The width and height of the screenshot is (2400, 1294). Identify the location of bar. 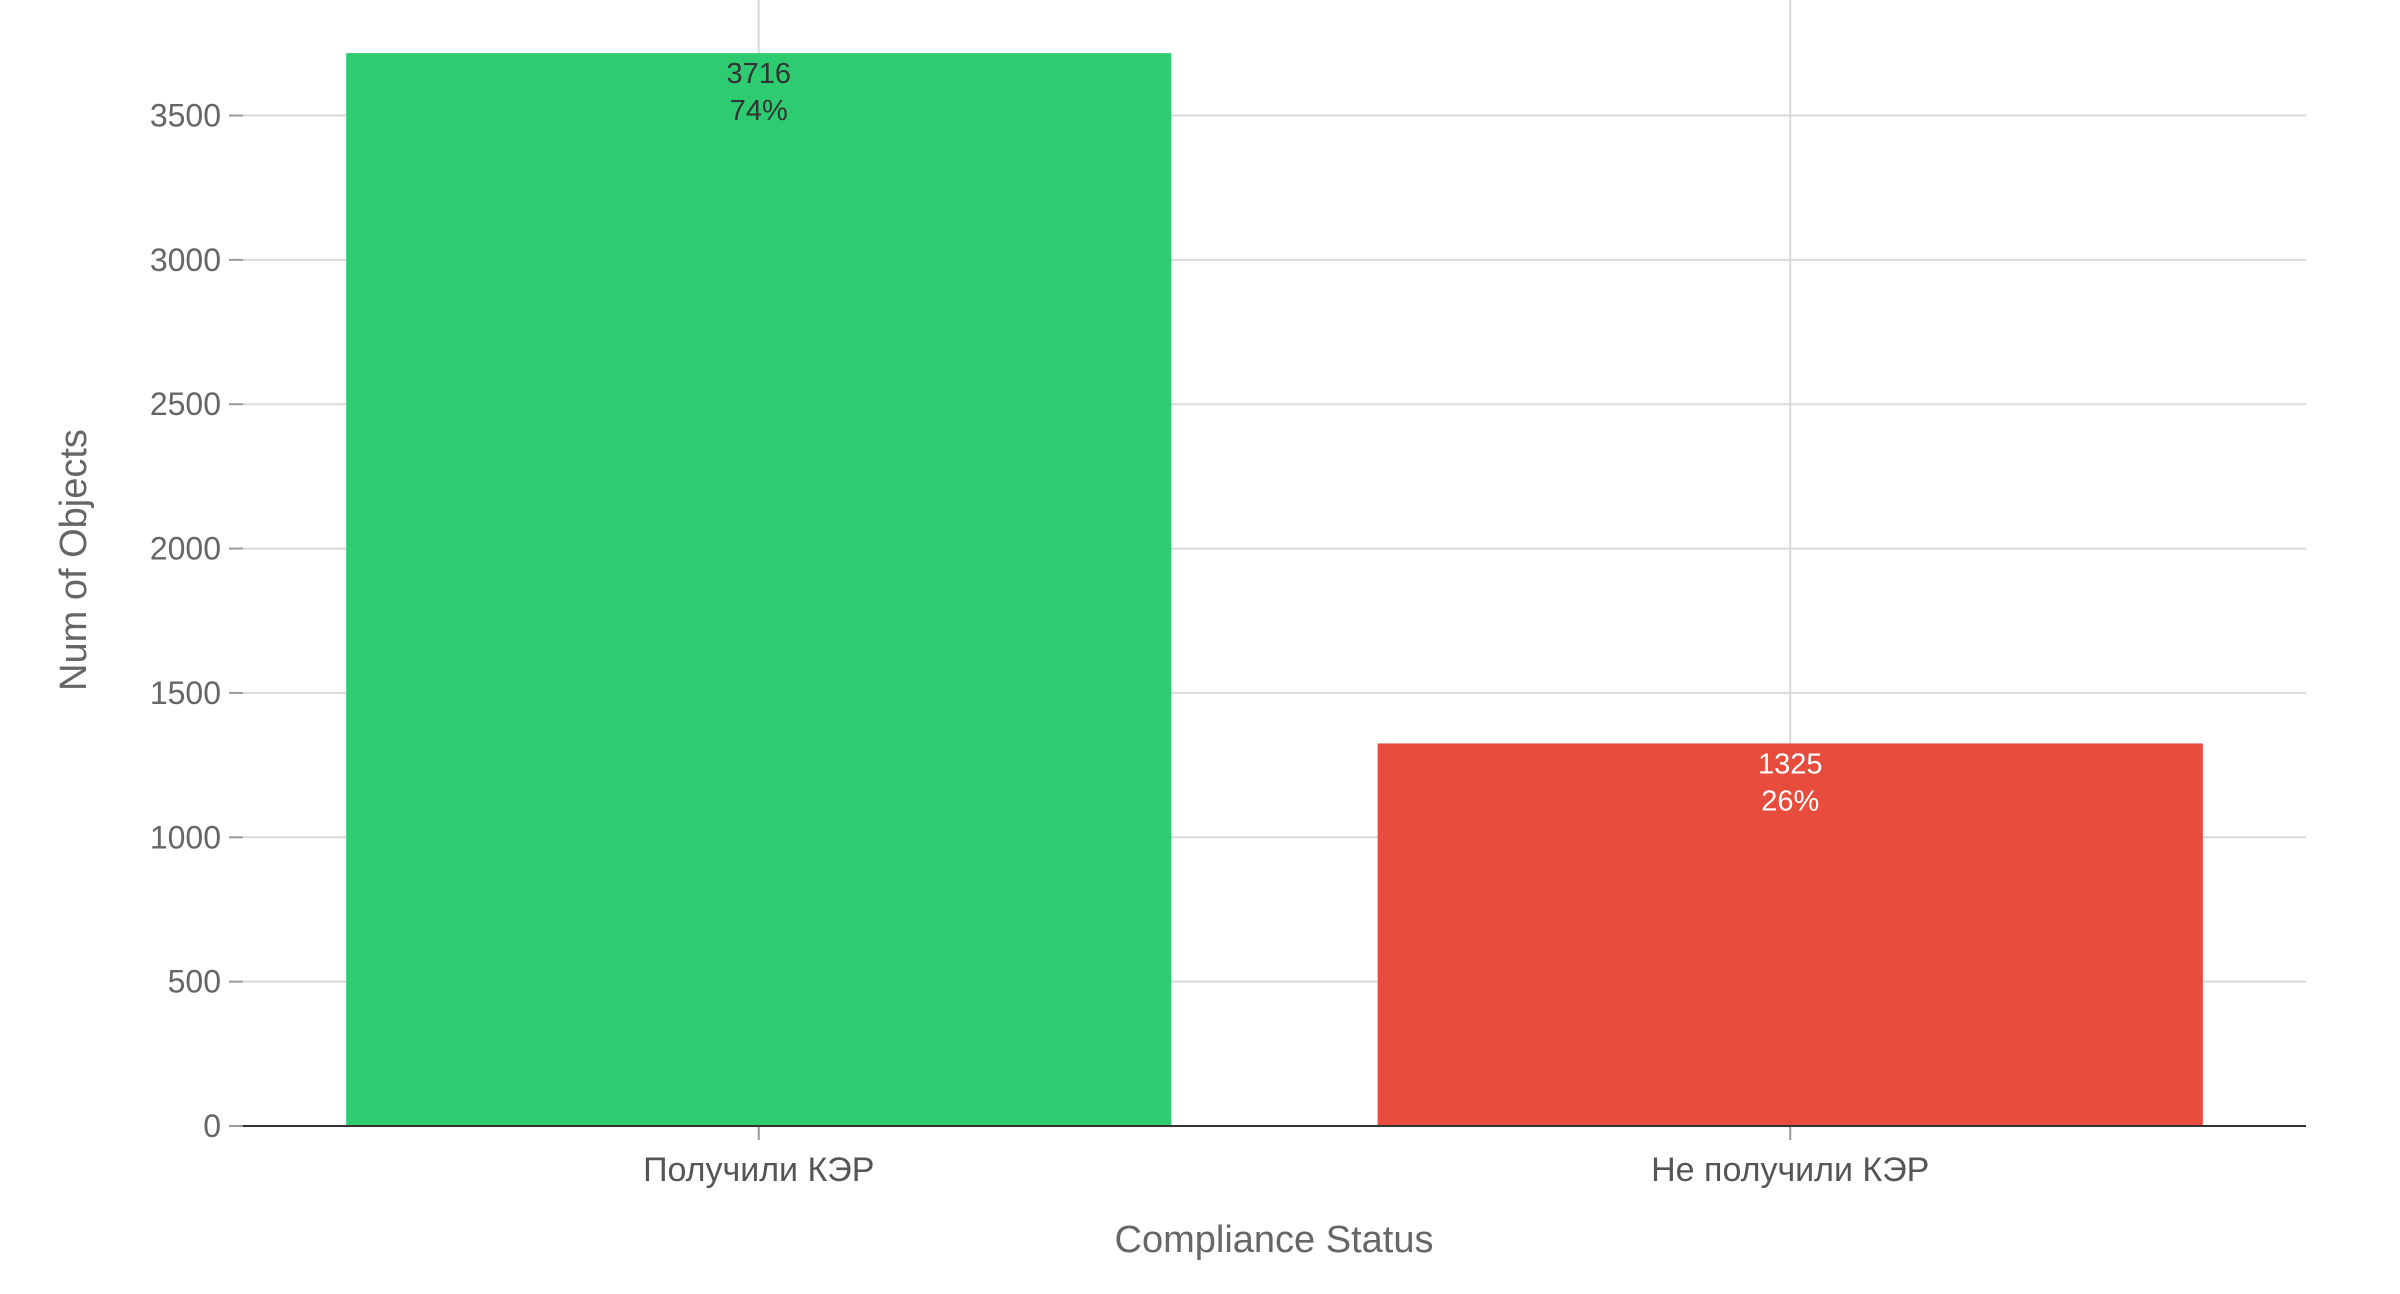
(1790, 934).